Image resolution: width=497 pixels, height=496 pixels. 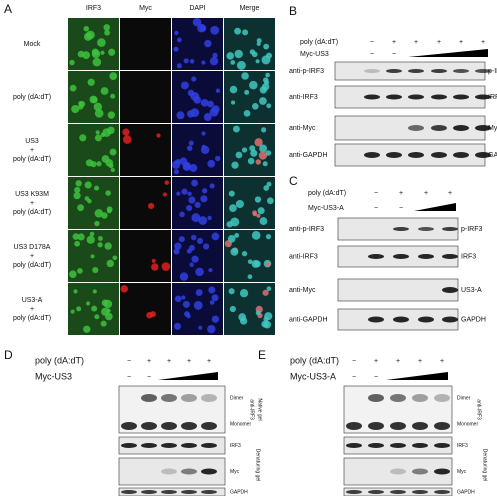 What do you see at coordinates (262, 355) in the screenshot?
I see `panel-label: E` at bounding box center [262, 355].